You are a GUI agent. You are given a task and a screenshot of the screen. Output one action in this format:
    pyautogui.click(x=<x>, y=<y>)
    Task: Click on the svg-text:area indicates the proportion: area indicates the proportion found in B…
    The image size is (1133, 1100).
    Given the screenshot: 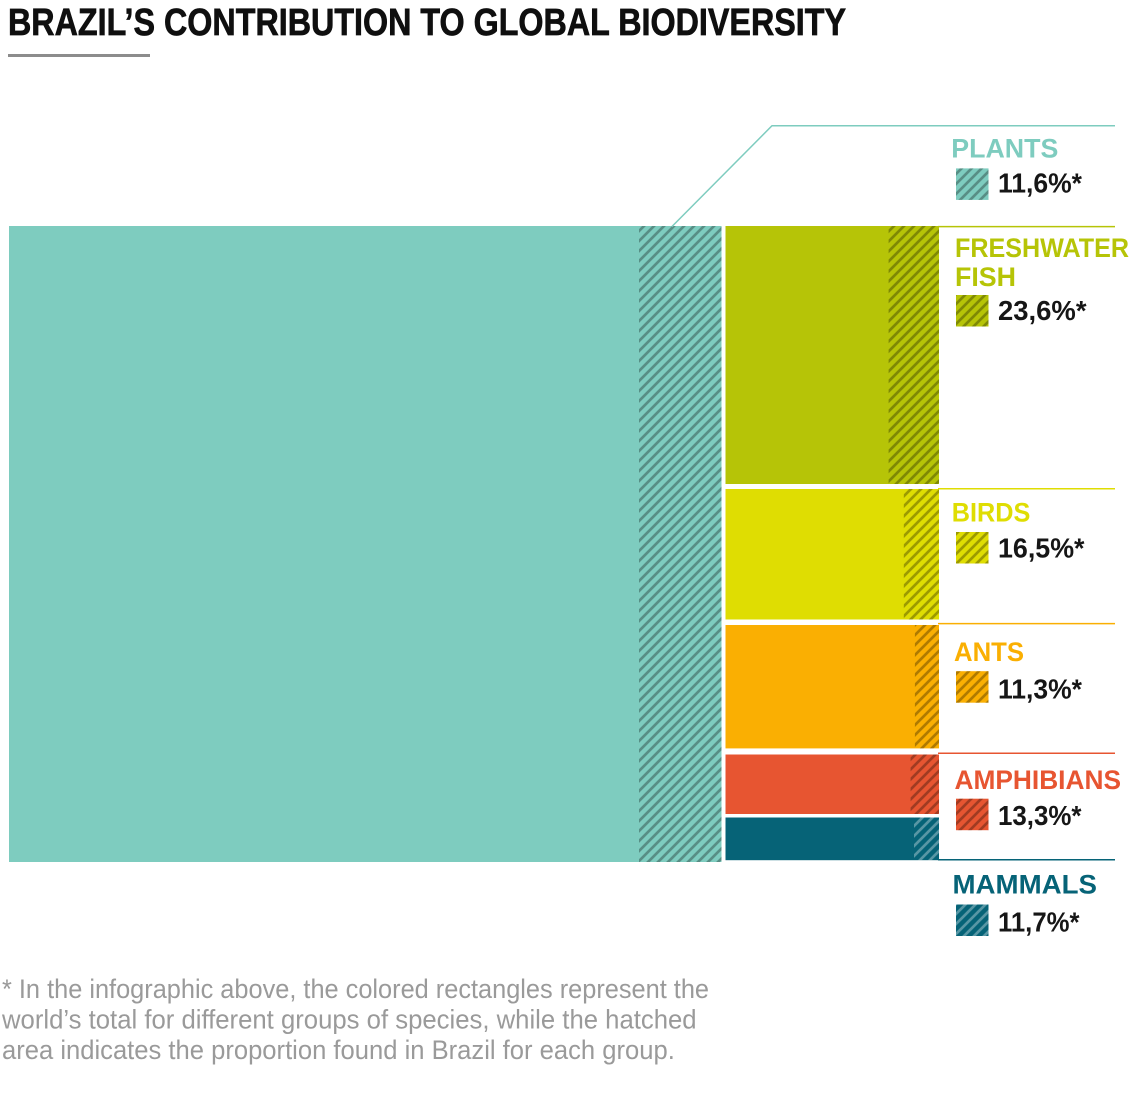 What is the action you would take?
    pyautogui.click(x=338, y=1050)
    